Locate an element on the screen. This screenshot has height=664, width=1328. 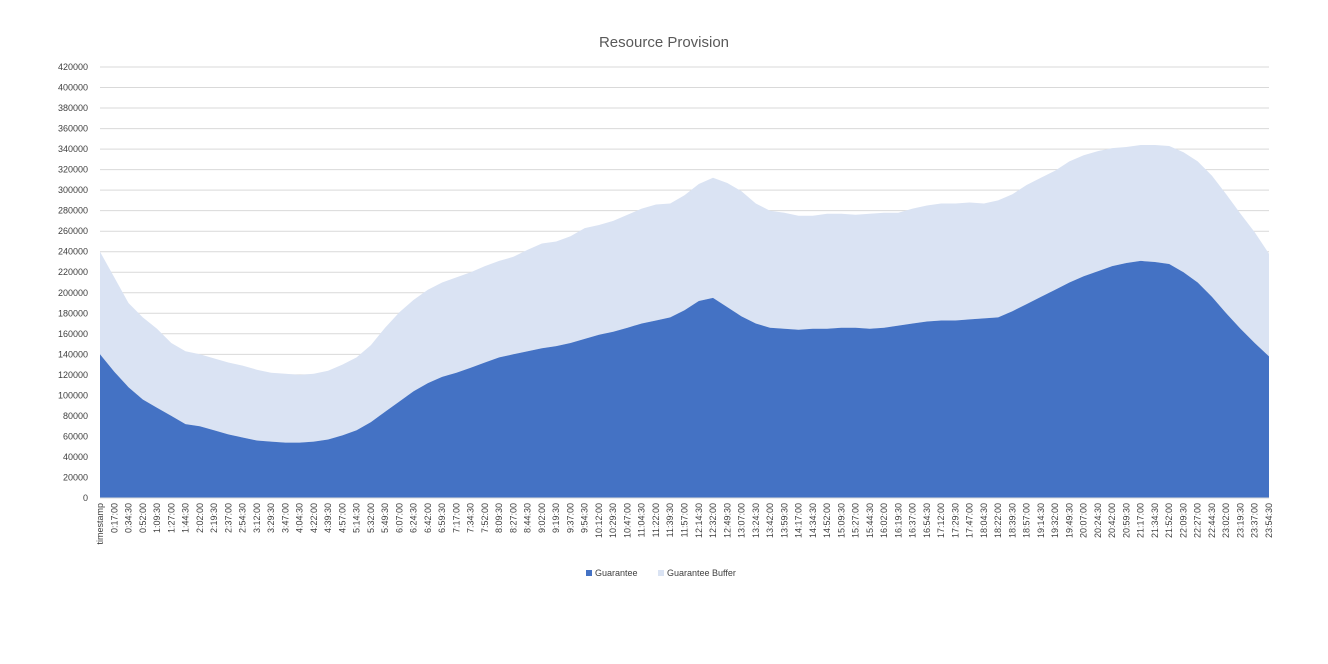
x-tick-label: 10:12:00 is located at coordinates (599, 520).